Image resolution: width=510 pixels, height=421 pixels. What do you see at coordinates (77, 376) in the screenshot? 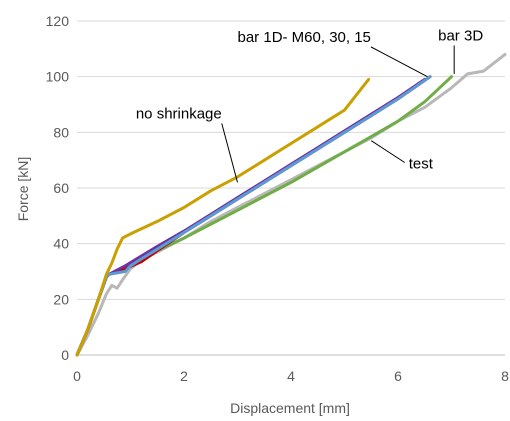
I see `x-tick-label: 0` at bounding box center [77, 376].